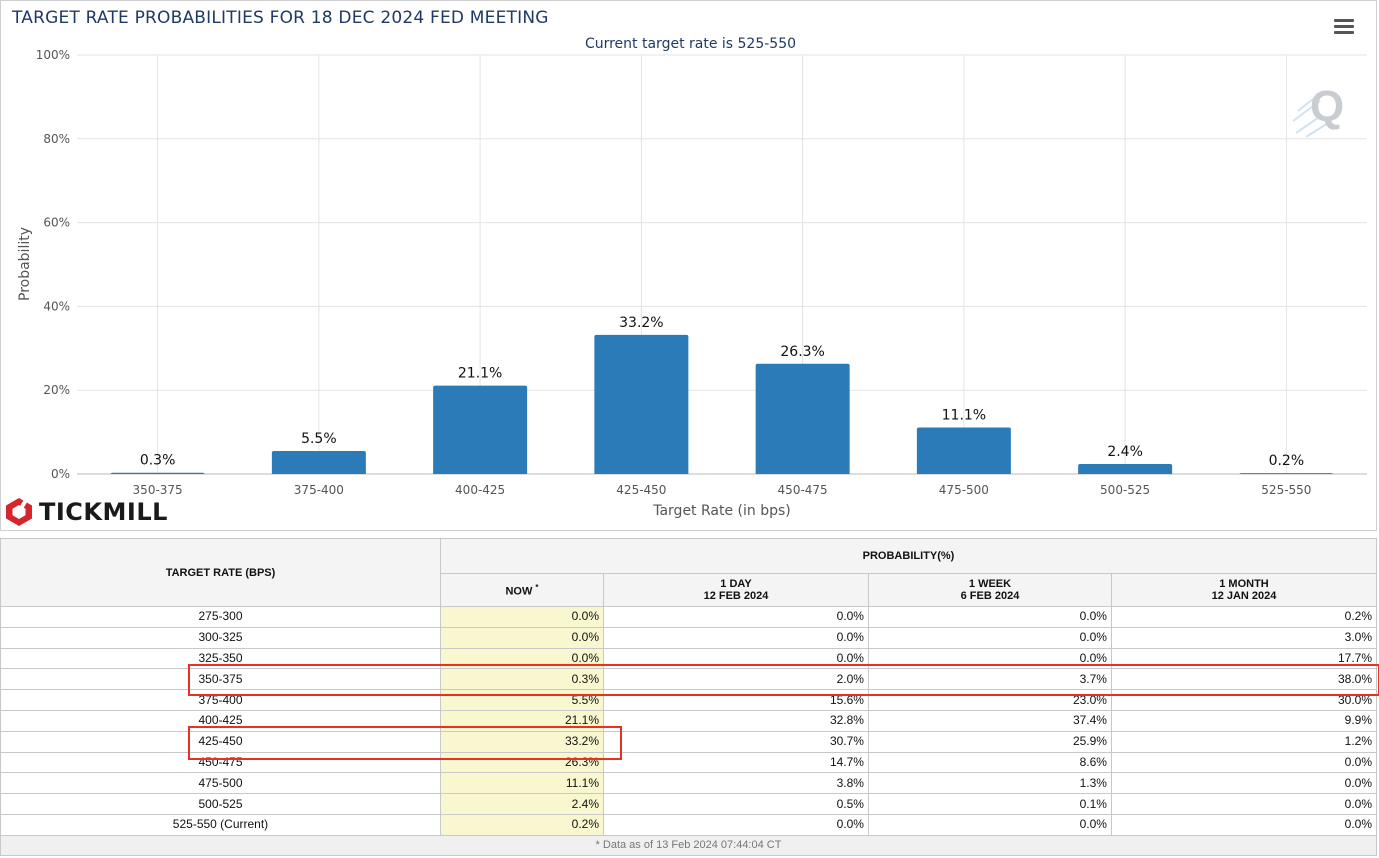 This screenshot has height=858, width=1379. I want to click on table-row: 500-525 2.4% 0.5% 0.1% 0.0%, so click(689, 804).